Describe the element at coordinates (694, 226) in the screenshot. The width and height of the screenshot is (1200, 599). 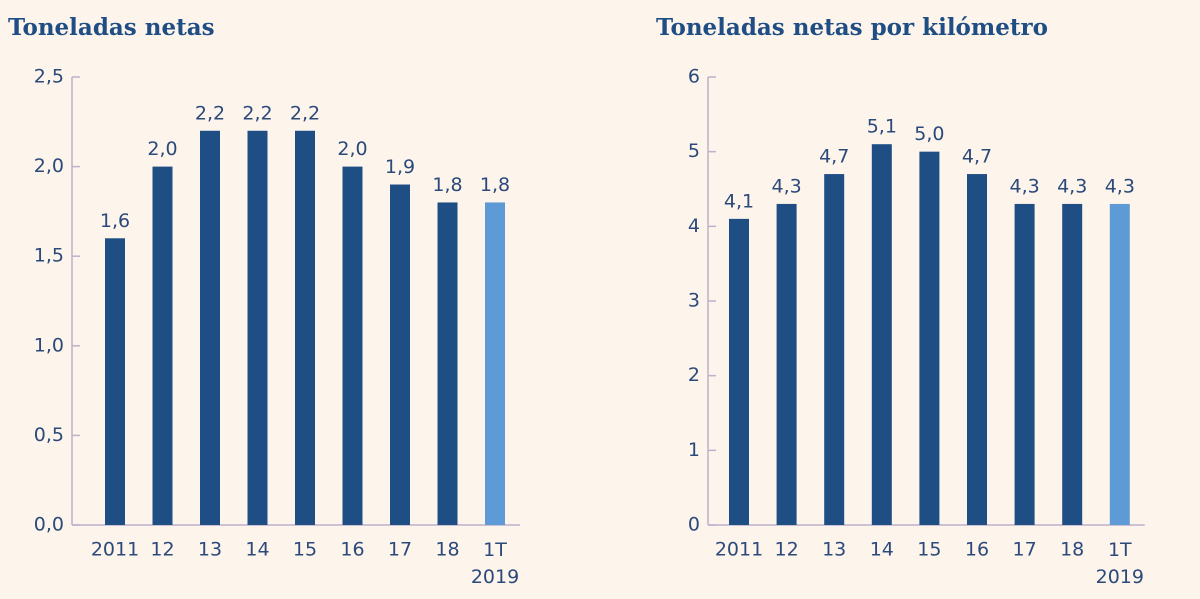
I see `y-tick-label: 4` at that location.